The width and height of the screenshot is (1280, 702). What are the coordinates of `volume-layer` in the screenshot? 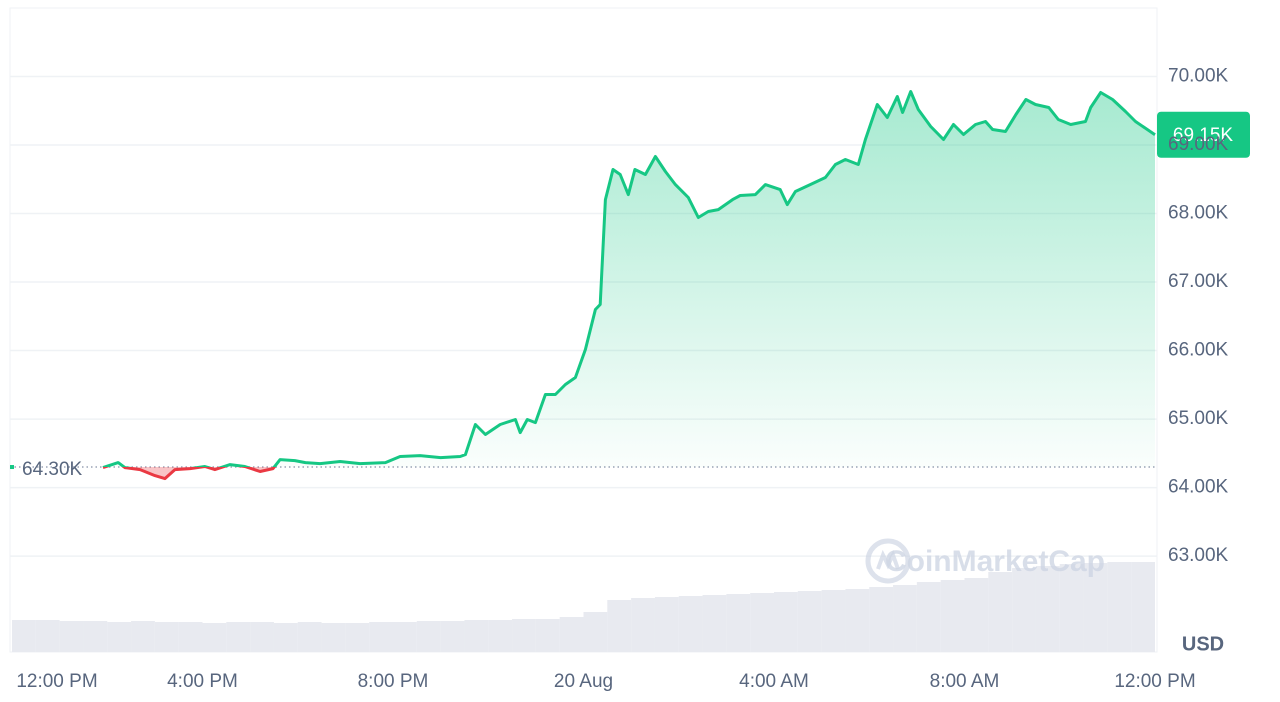 It's located at (583, 607).